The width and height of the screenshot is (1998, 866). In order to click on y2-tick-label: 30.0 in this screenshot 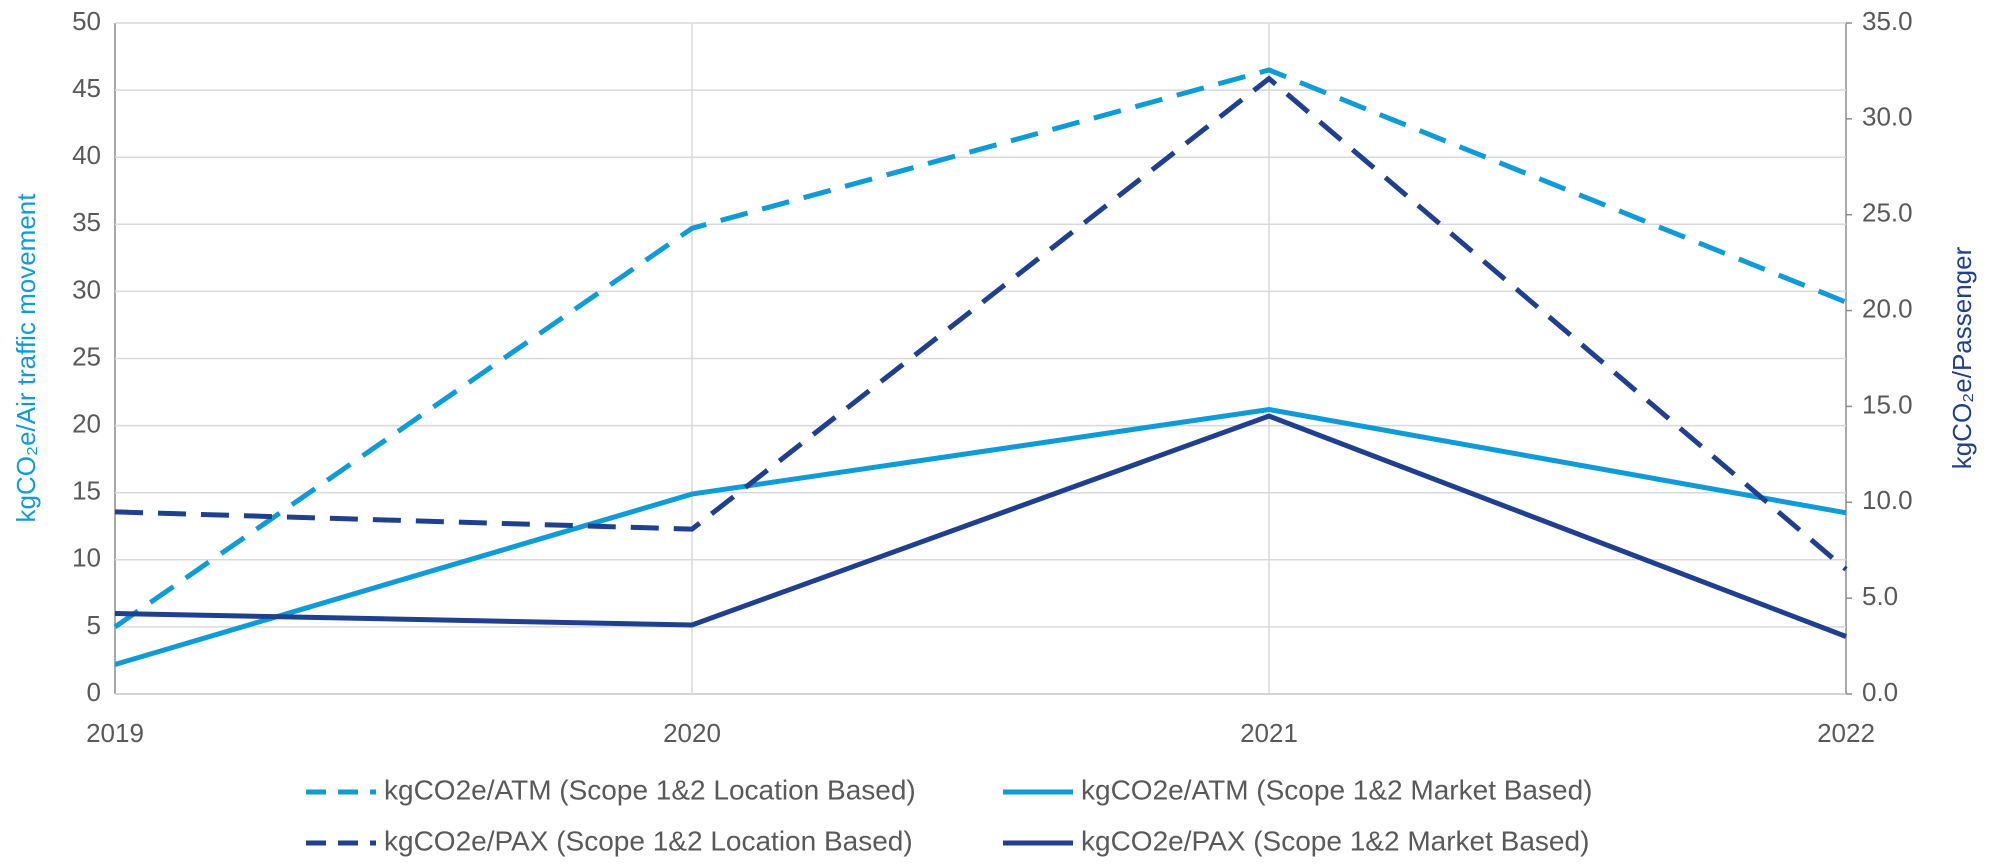, I will do `click(1887, 117)`.